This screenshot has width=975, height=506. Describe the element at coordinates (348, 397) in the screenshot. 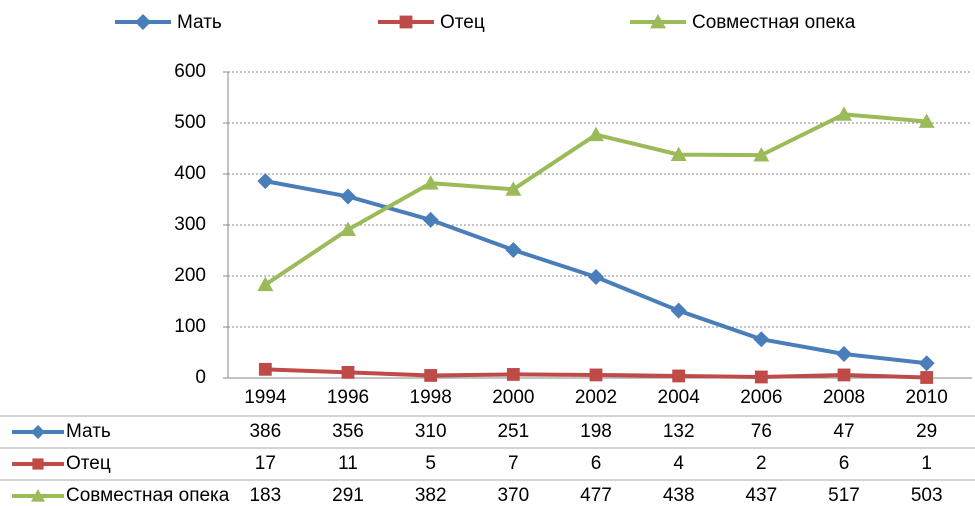

I see `x-tick-label: 1996` at that location.